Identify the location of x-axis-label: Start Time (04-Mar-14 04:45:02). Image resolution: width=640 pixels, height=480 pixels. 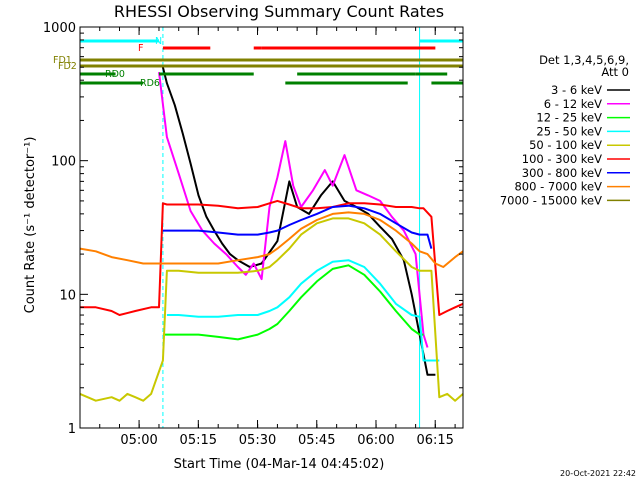
(279, 464).